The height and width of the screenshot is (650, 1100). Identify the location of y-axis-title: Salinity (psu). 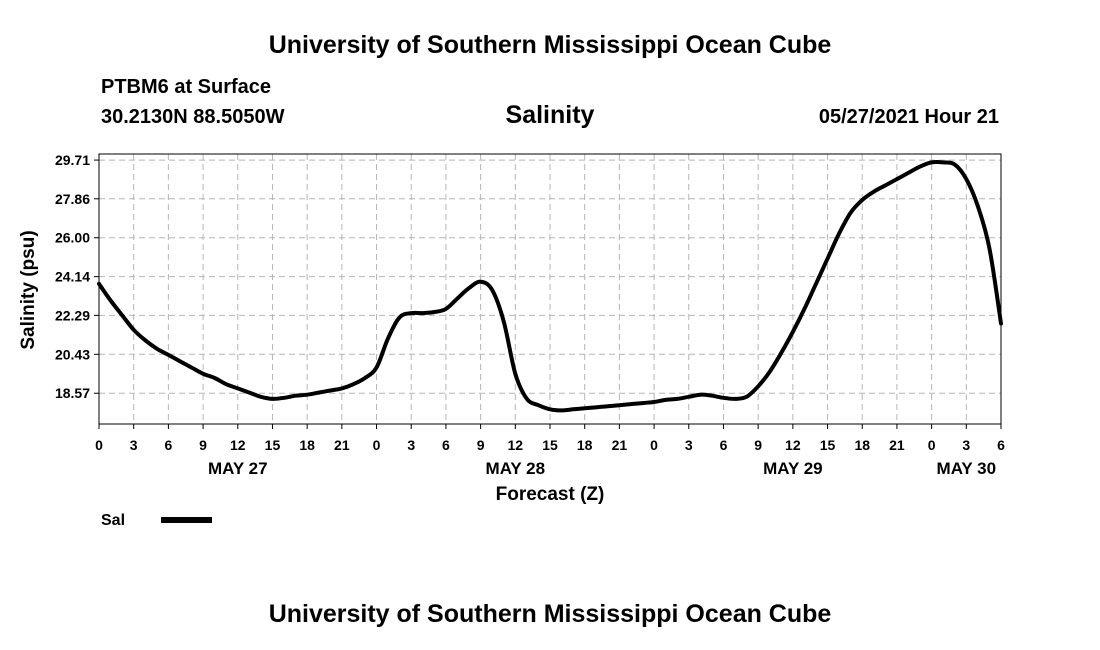
(28, 289).